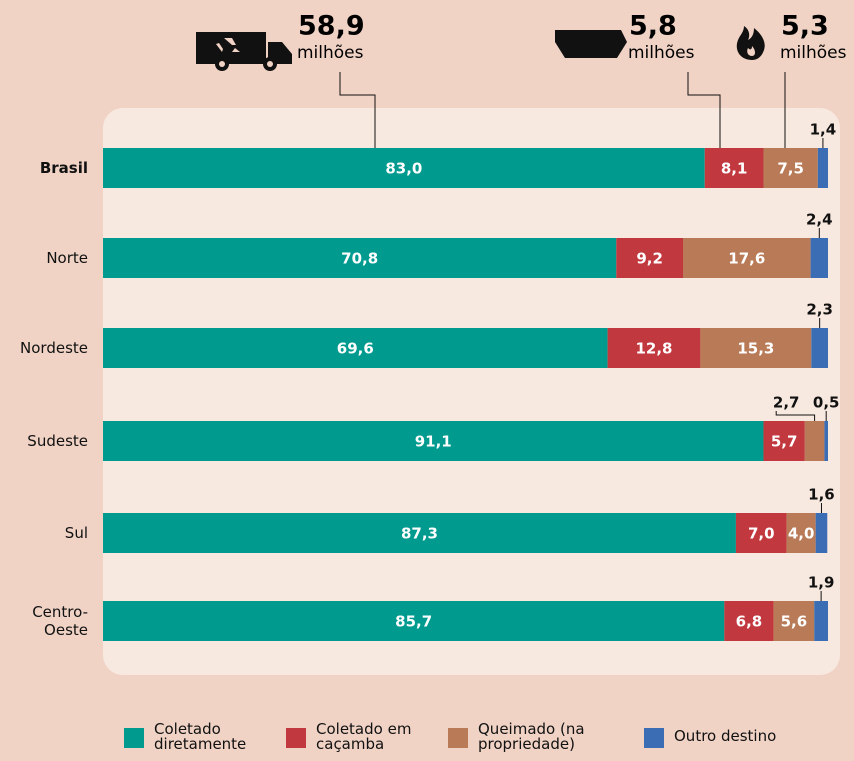 This screenshot has width=854, height=761. What do you see at coordinates (531, 736) in the screenshot?
I see `legend-label: Queimado (na propriedade)` at bounding box center [531, 736].